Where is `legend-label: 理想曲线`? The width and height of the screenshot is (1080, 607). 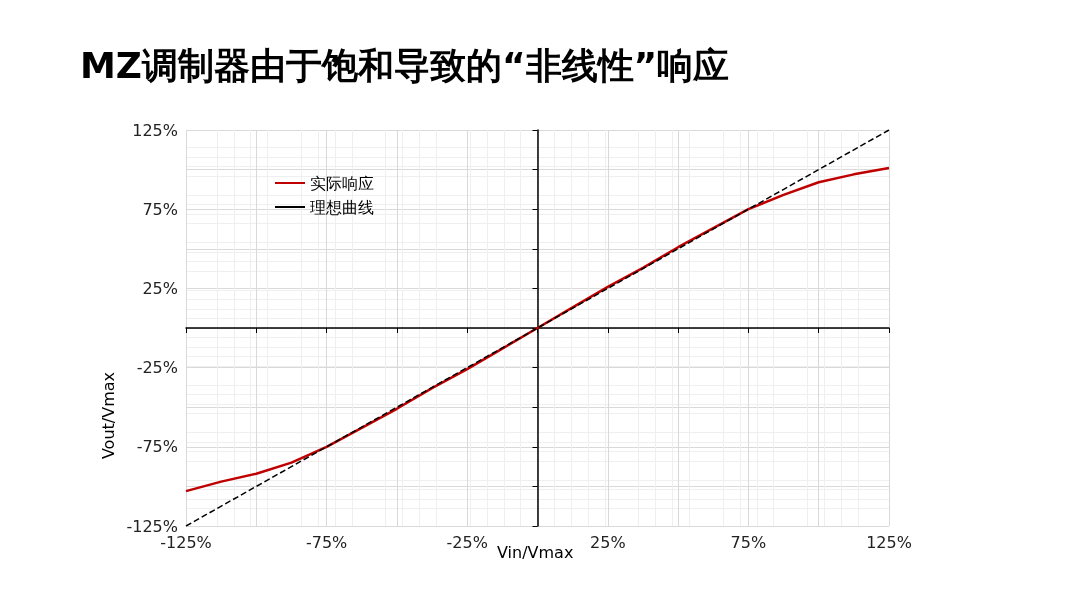
legend-label: 理想曲线 is located at coordinates (342, 207).